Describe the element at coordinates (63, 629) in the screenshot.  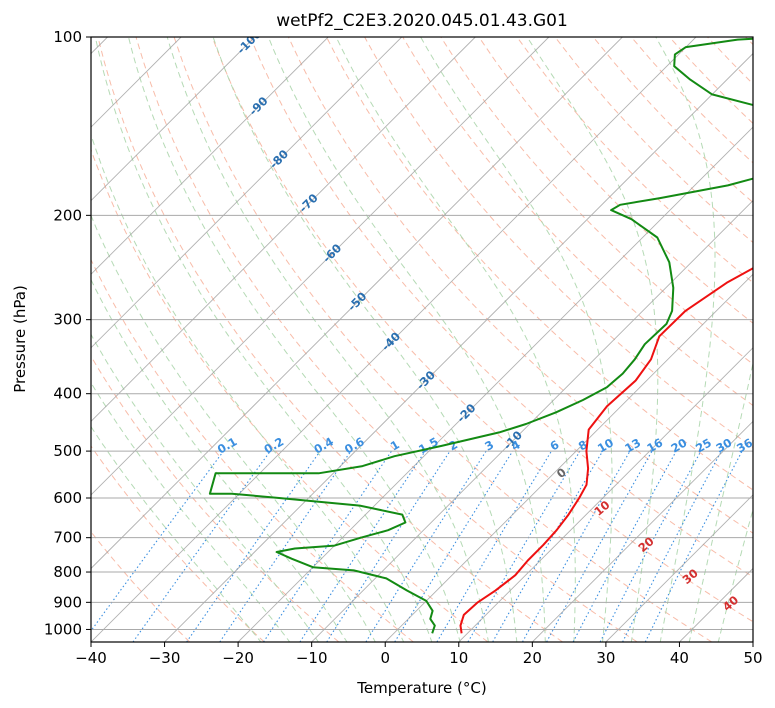
I see `y-tick-label: 1000` at that location.